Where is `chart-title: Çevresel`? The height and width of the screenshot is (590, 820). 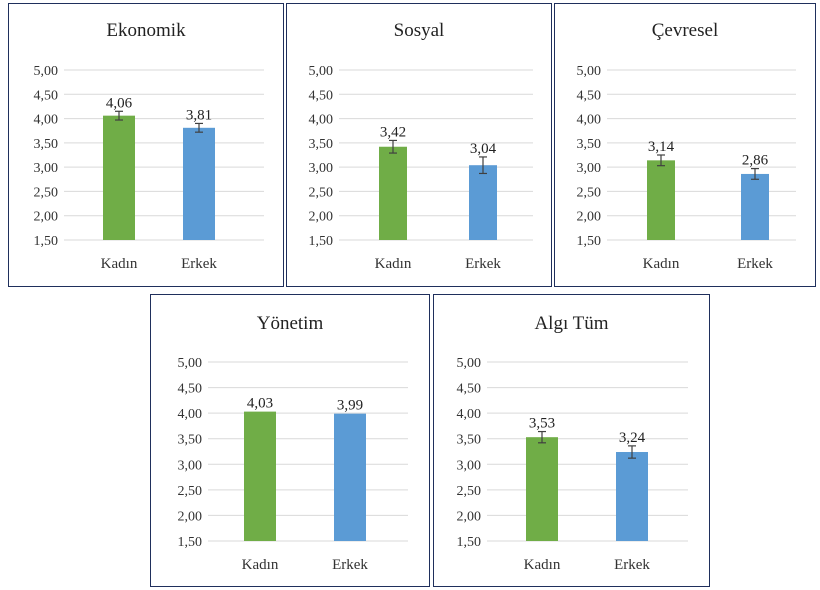 chart-title: Çevresel is located at coordinates (685, 30).